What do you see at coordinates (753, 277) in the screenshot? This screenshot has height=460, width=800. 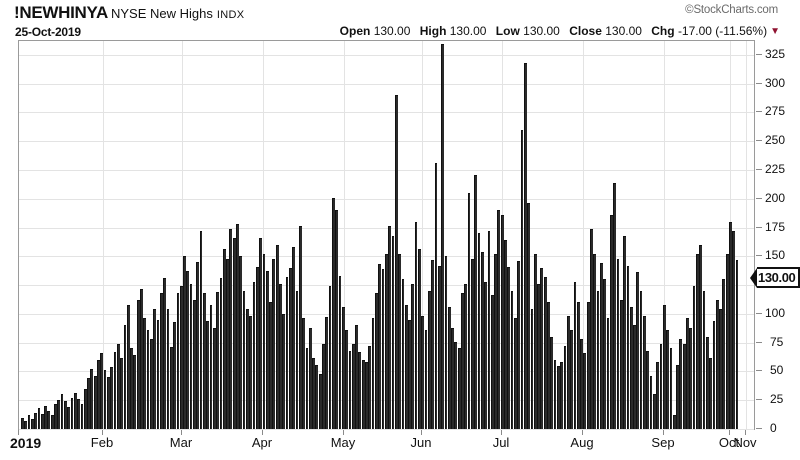 I see `price-flag-arrow-icon` at bounding box center [753, 277].